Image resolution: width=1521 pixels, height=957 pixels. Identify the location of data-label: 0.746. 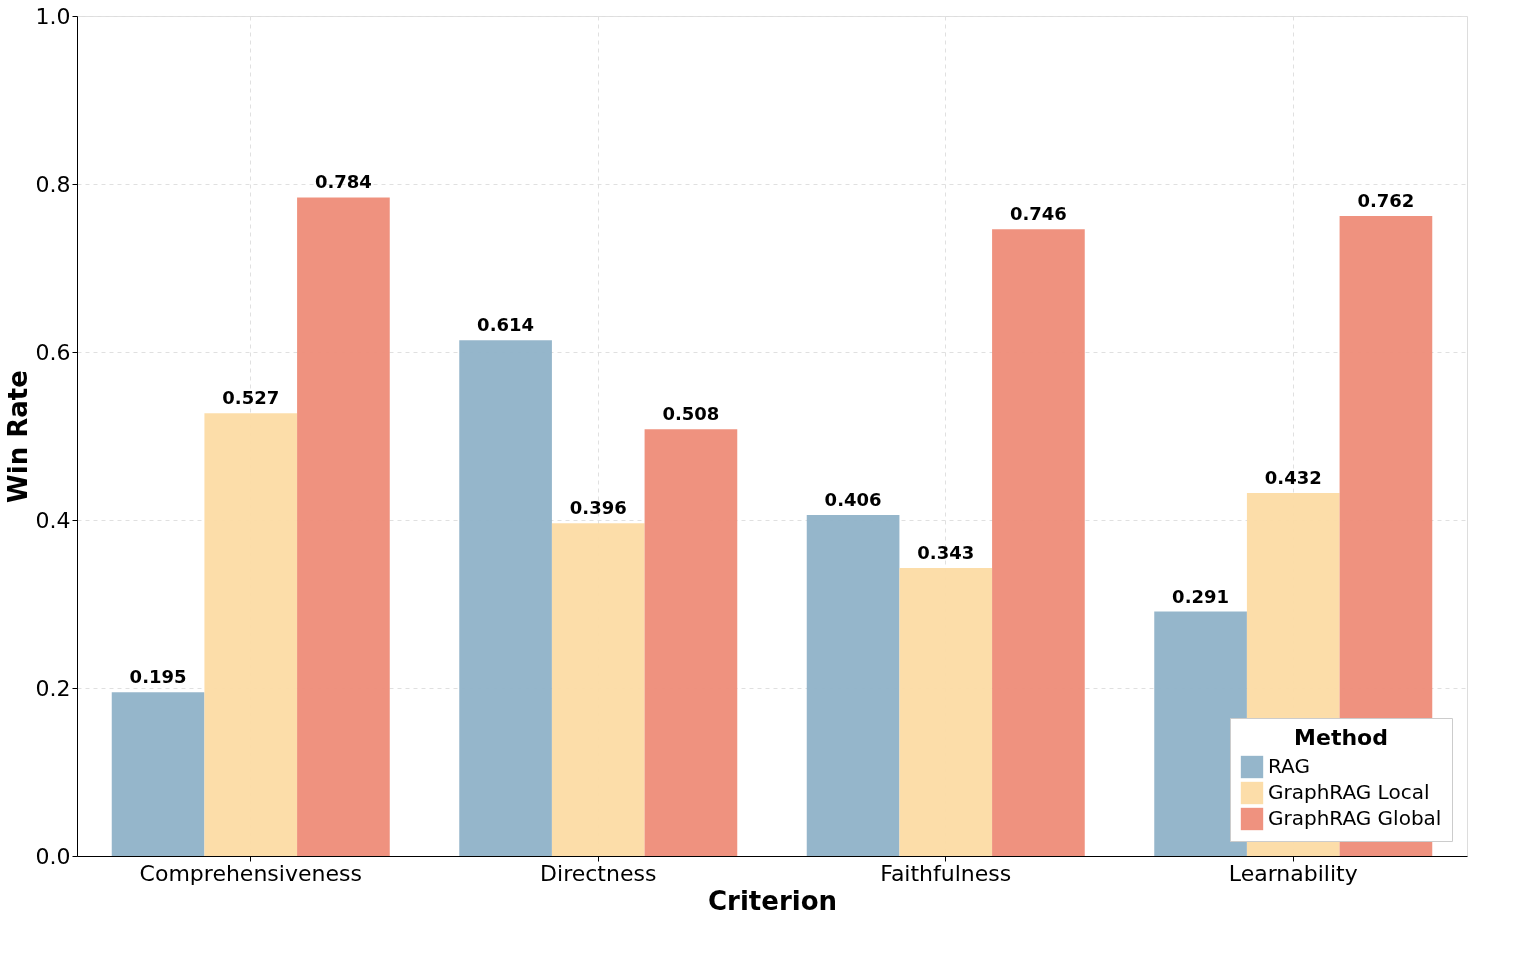
(1038, 214).